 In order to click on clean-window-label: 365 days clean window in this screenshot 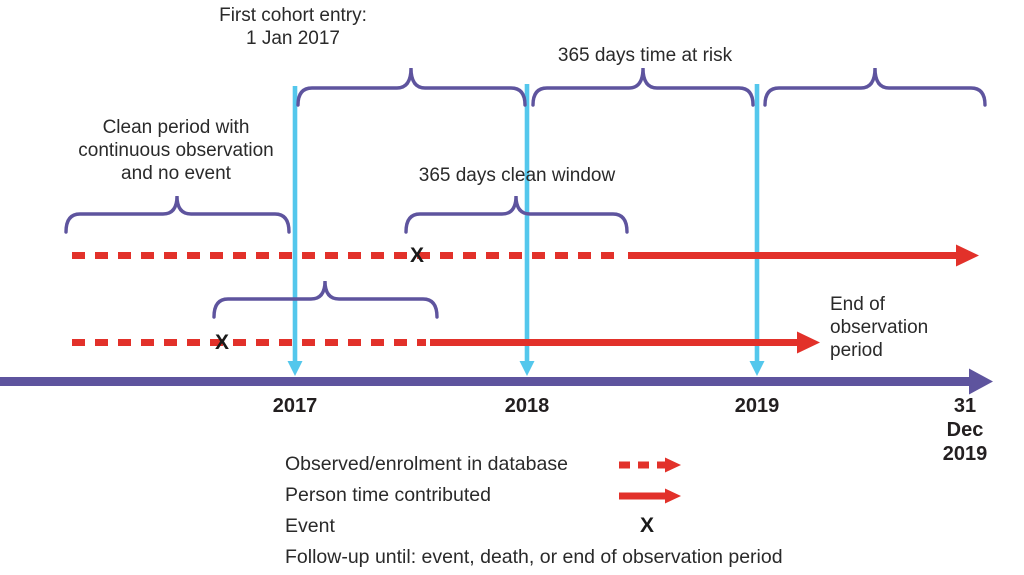, I will do `click(517, 175)`.